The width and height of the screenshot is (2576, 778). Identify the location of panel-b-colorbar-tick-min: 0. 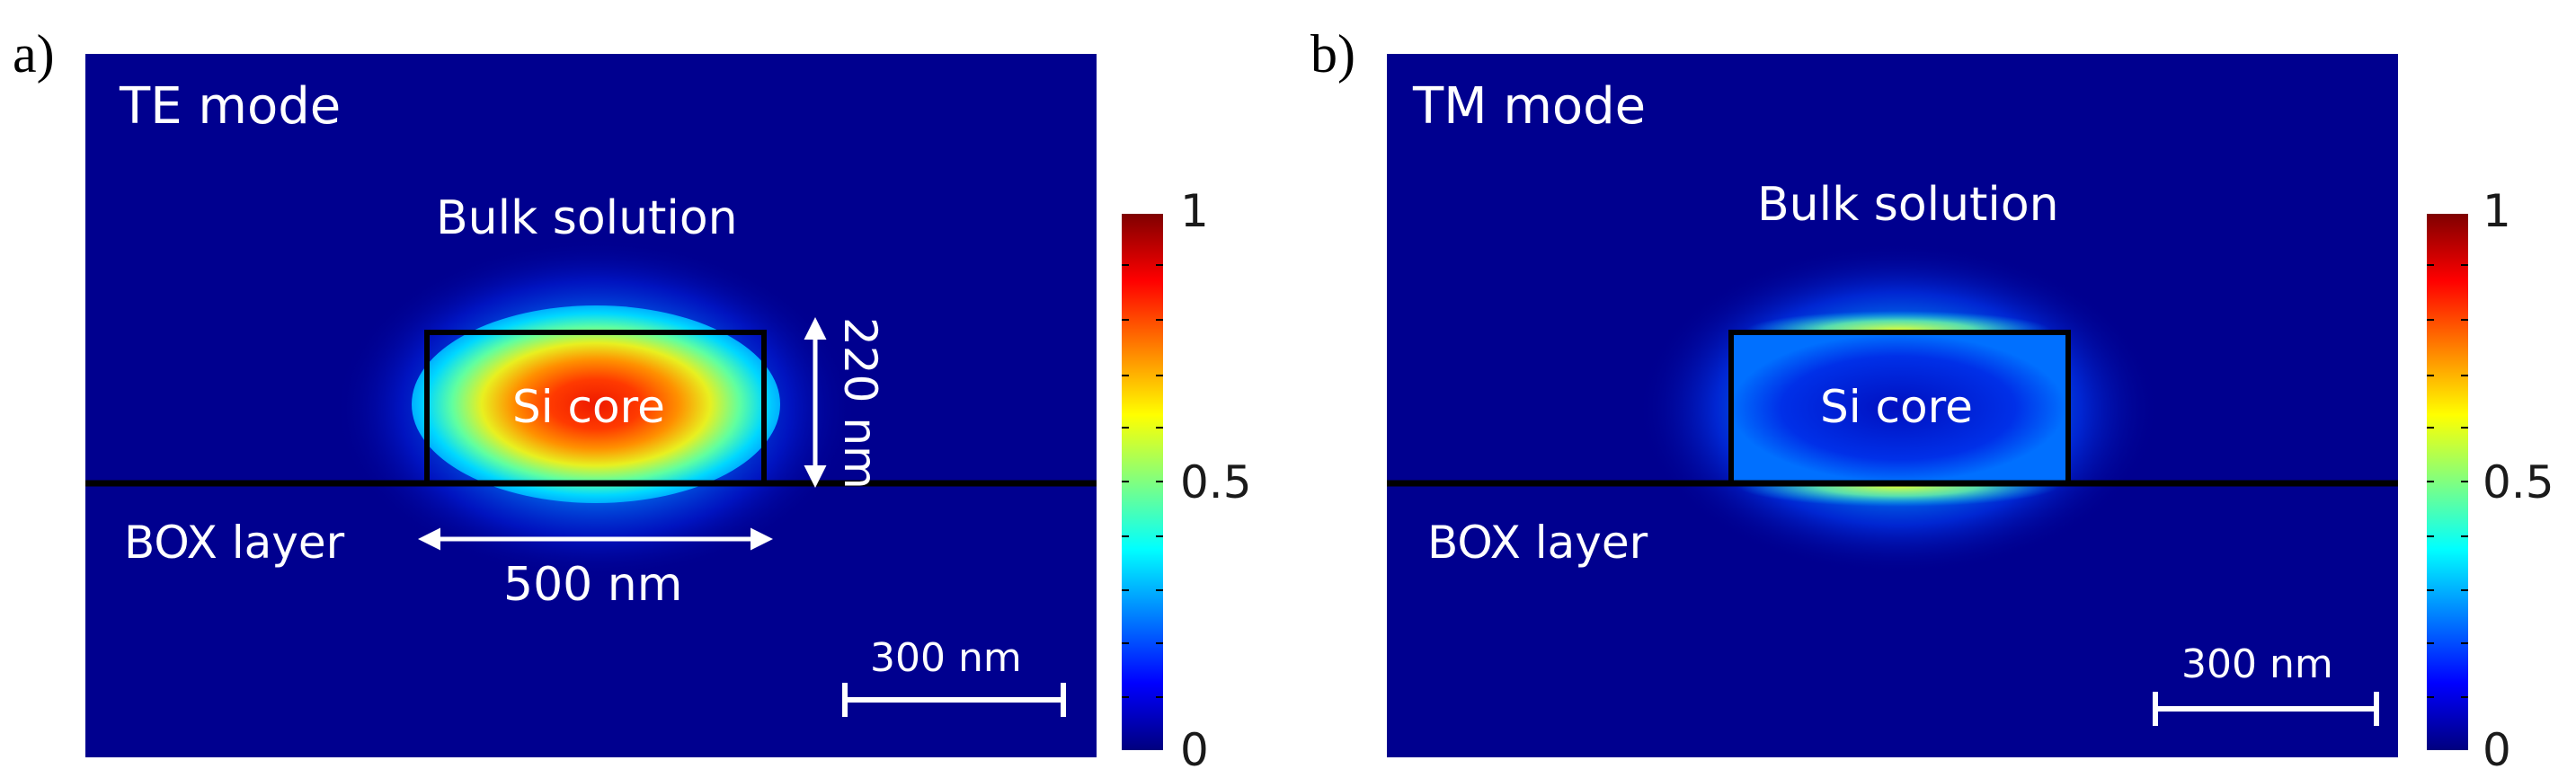
(2497, 750).